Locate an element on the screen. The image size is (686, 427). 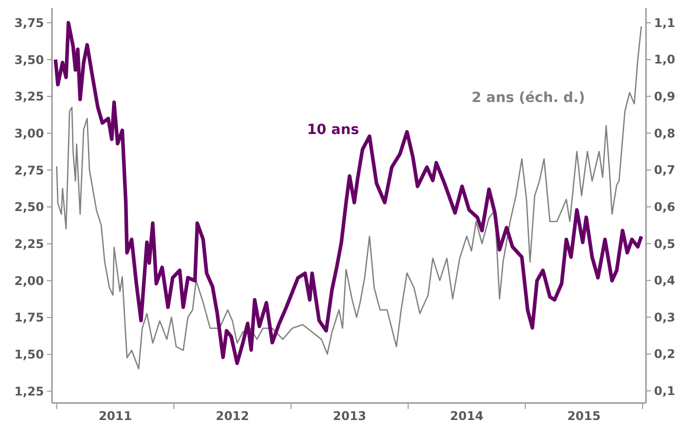
x-tick-label: 2015 is located at coordinates (584, 416).